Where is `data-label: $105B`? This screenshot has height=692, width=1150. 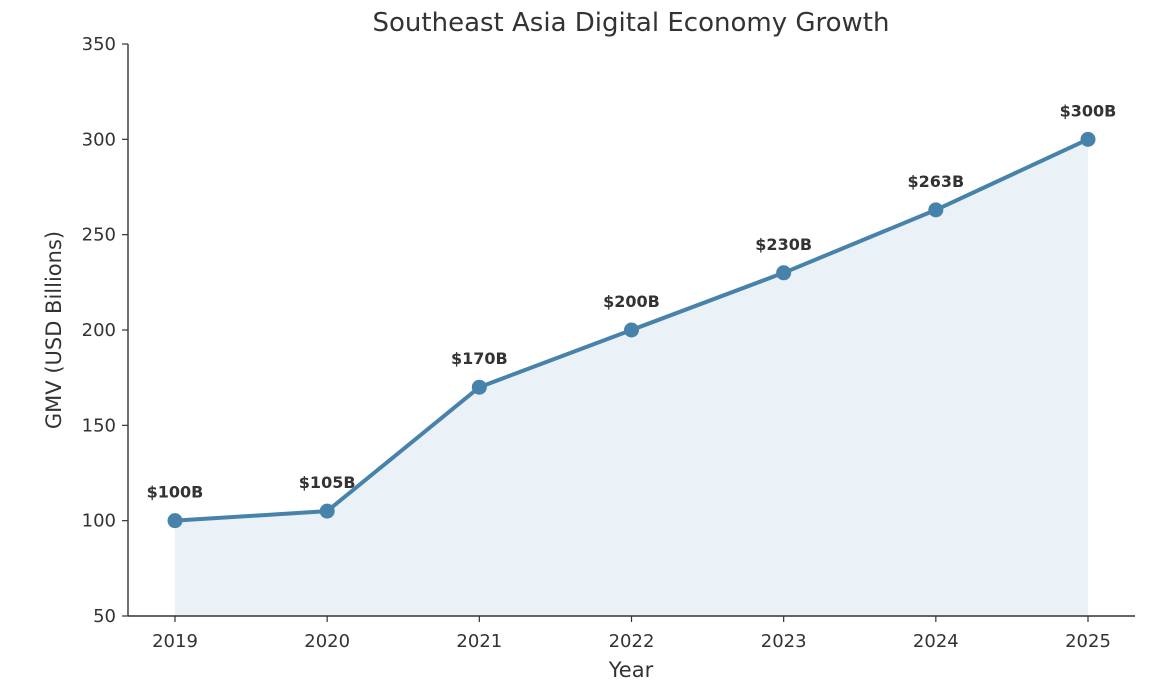
data-label: $105B is located at coordinates (327, 482).